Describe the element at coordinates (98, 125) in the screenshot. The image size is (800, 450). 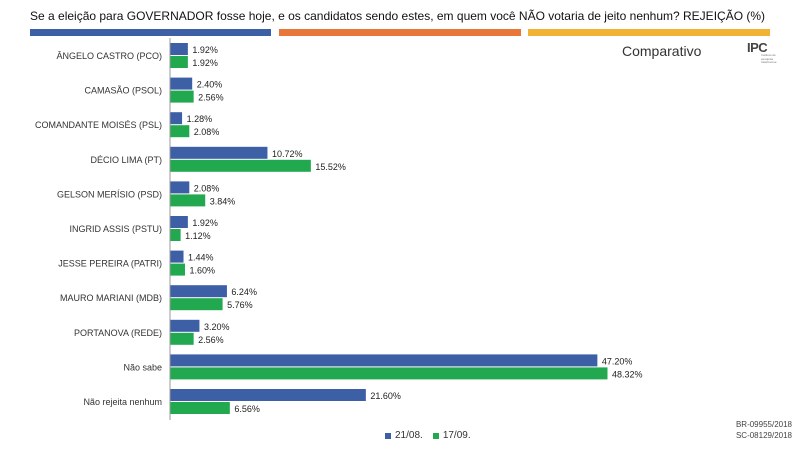
I see `category-label: COMANDANTE MOISÉS (PSL)` at that location.